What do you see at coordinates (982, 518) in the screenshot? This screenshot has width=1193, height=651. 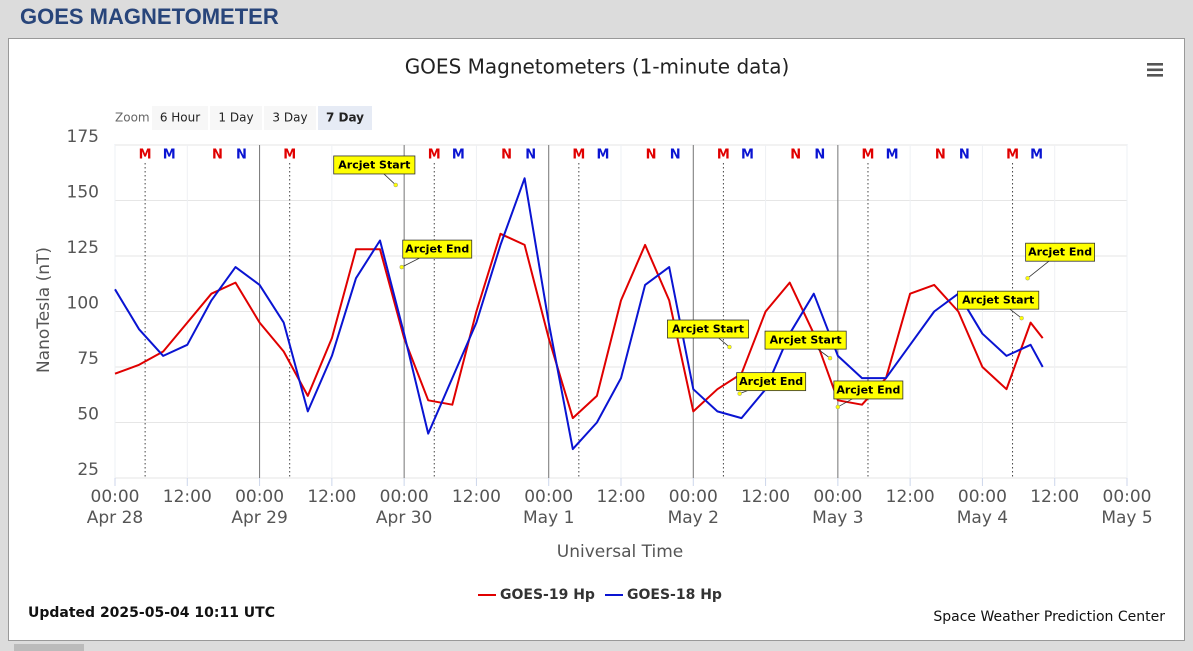 I see `x-tick-date: May 4` at bounding box center [982, 518].